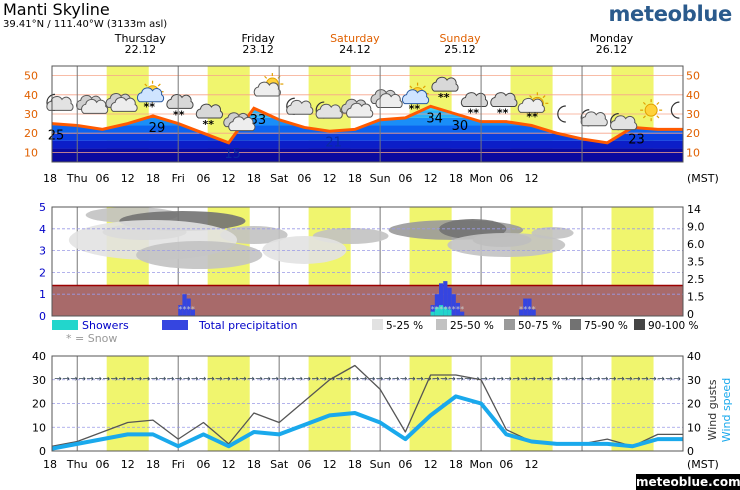 The height and width of the screenshot is (490, 740). Describe the element at coordinates (690, 314) in the screenshot. I see `altitude-tick: 0` at that location.